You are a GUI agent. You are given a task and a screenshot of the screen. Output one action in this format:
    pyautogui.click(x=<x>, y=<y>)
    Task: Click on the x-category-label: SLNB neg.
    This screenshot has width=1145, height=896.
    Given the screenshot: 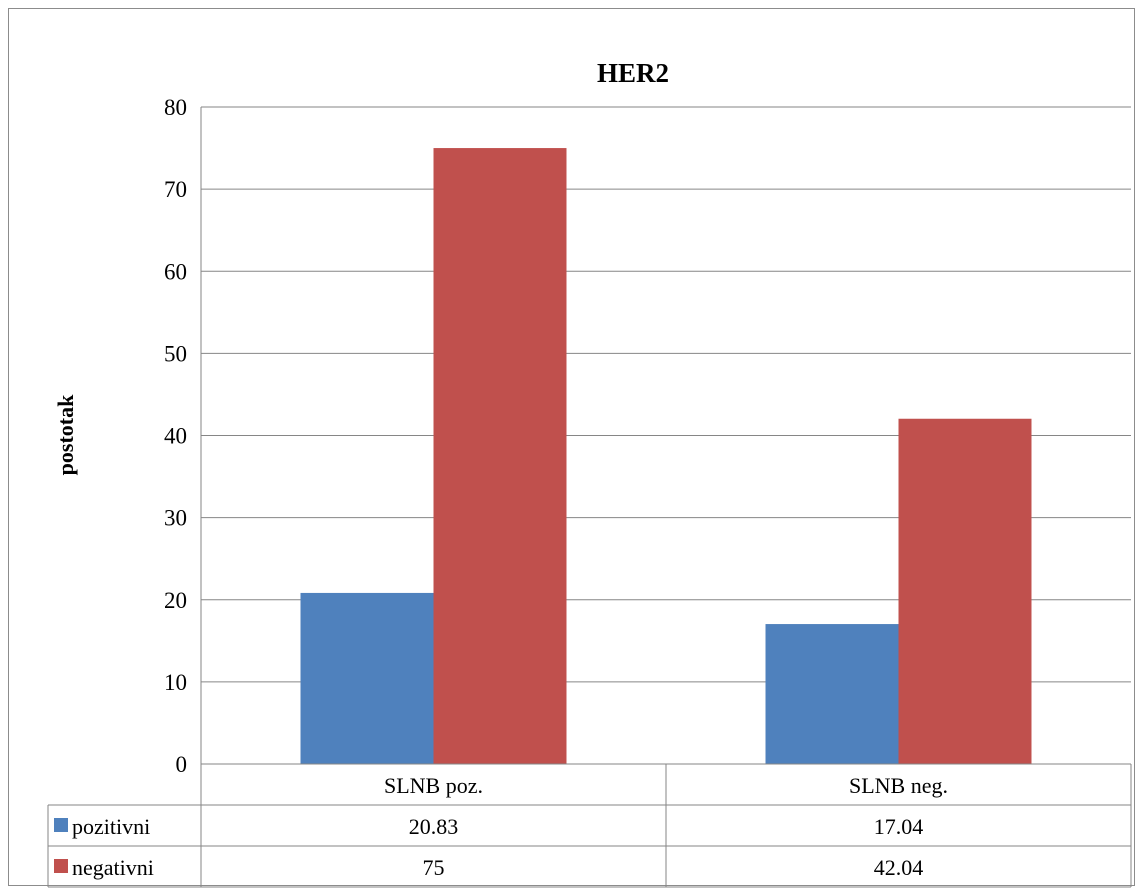 What is the action you would take?
    pyautogui.click(x=898, y=785)
    